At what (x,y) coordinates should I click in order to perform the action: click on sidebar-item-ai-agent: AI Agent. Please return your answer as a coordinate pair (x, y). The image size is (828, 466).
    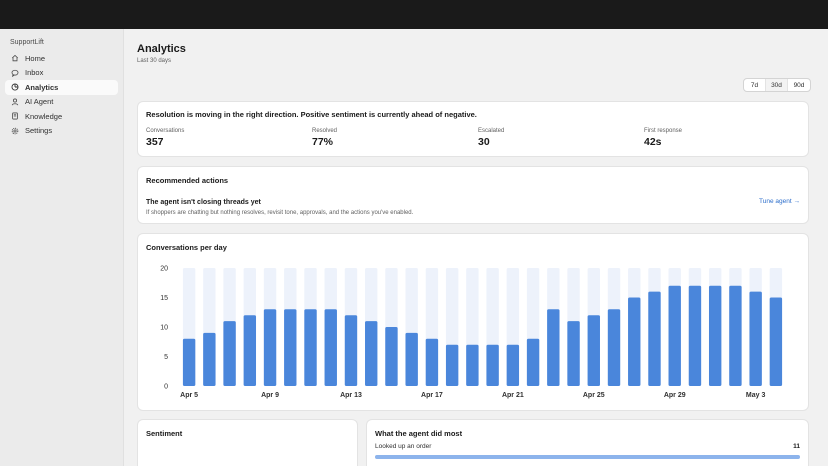
    Looking at the image, I should click on (61, 102).